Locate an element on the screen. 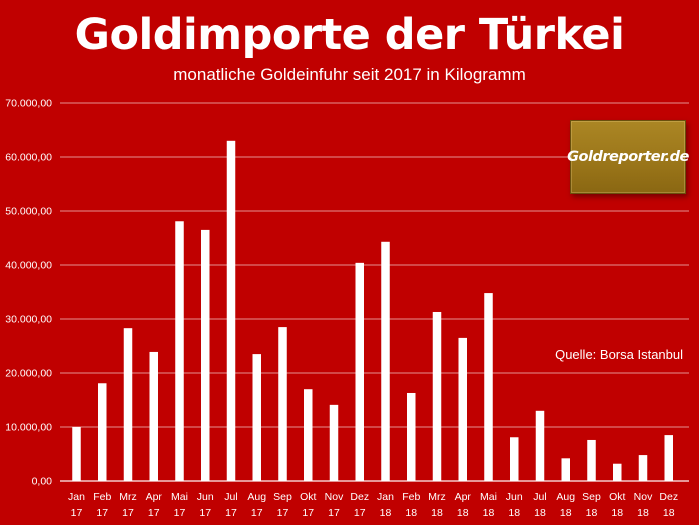 This screenshot has height=525, width=699. y-tick-label: 10.000,00 is located at coordinates (28, 428).